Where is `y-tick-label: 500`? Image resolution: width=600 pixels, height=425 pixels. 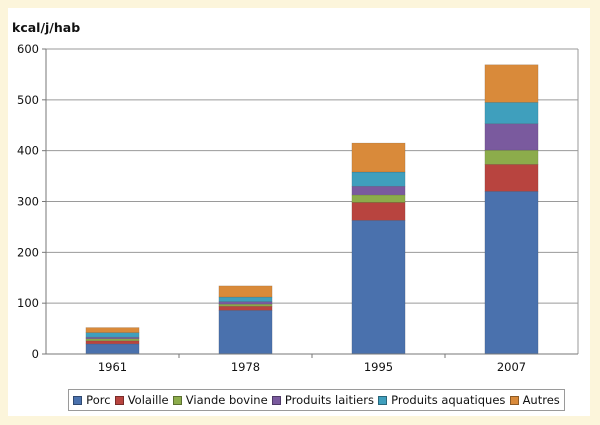
y-tick-label: 500 is located at coordinates (28, 100).